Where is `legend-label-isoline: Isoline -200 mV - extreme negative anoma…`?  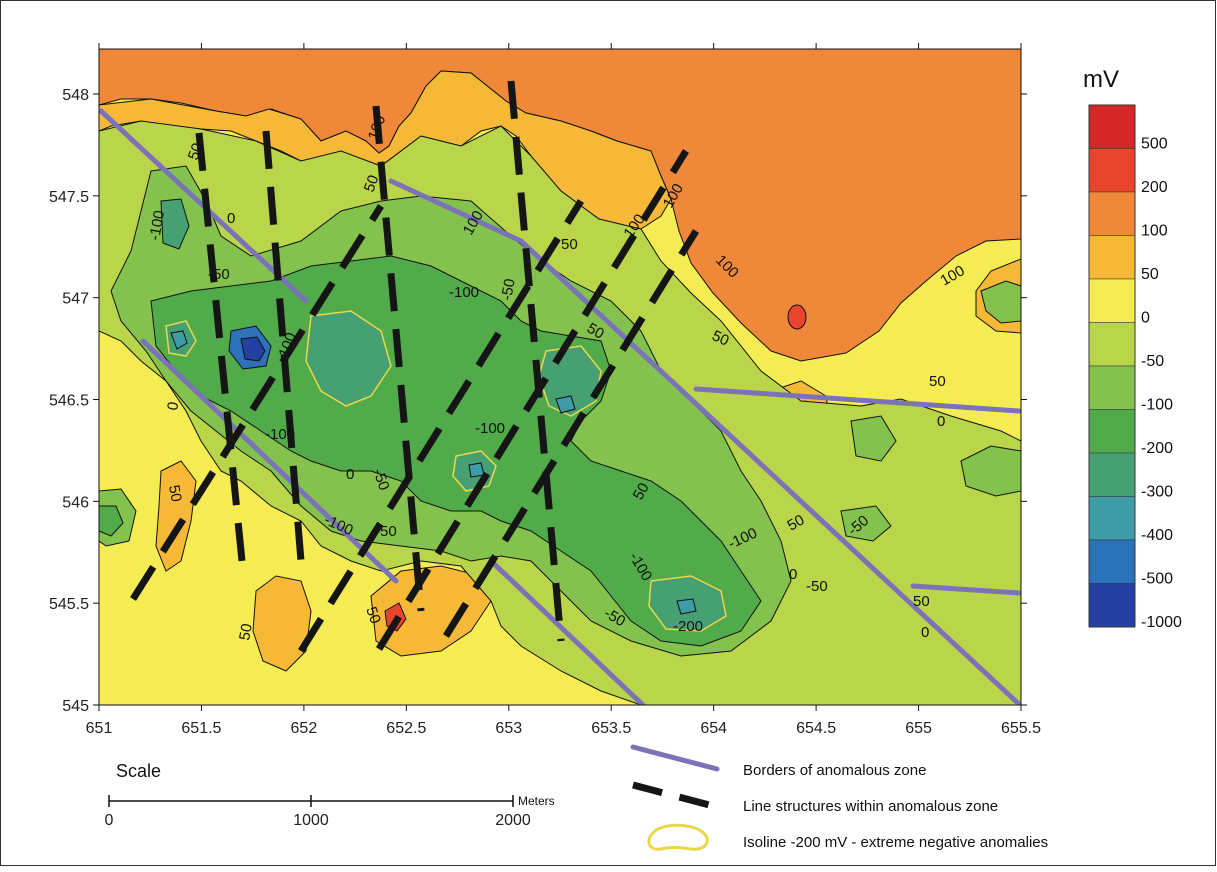
legend-label-isoline: Isoline -200 mV - extreme negative anoma… is located at coordinates (895, 842).